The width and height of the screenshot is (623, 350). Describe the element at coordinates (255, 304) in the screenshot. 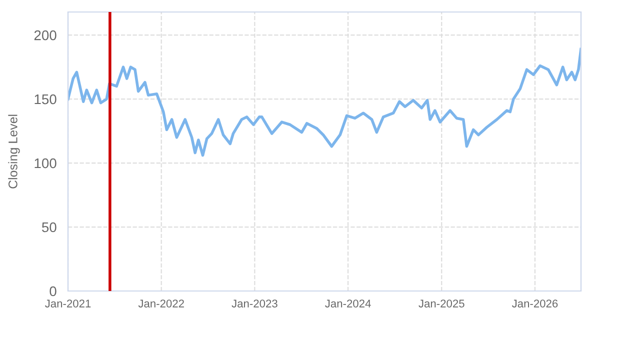

I see `x-tick-label: Jan-2023` at that location.